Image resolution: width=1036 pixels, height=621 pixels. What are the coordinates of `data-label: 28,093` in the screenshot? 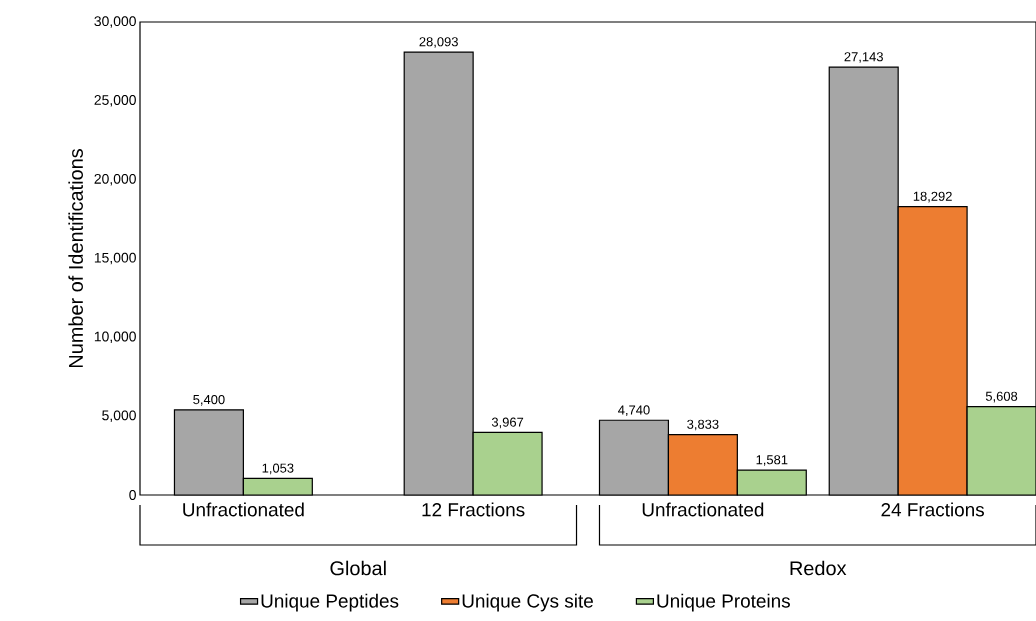 It's located at (438, 42).